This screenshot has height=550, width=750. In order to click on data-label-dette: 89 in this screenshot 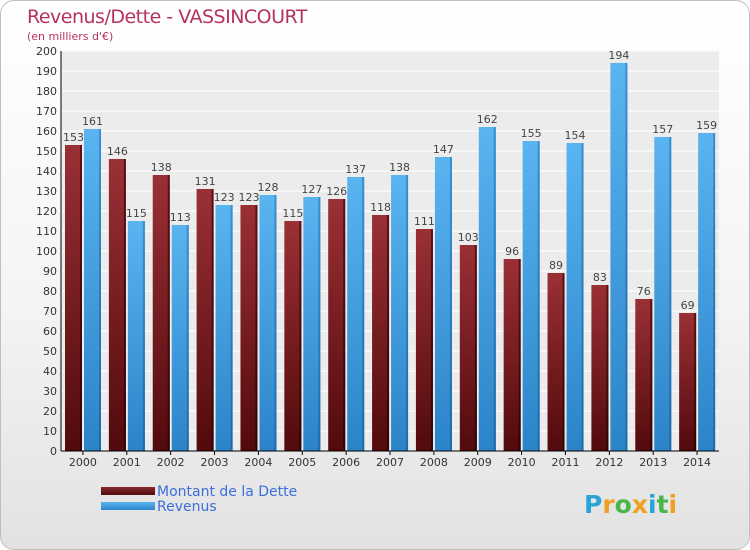, I will do `click(556, 265)`.